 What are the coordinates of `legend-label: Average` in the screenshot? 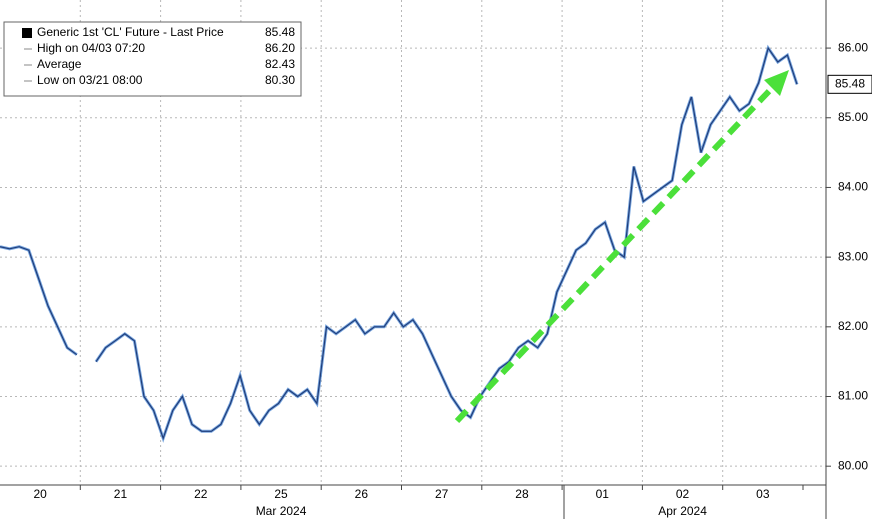 It's located at (59, 64).